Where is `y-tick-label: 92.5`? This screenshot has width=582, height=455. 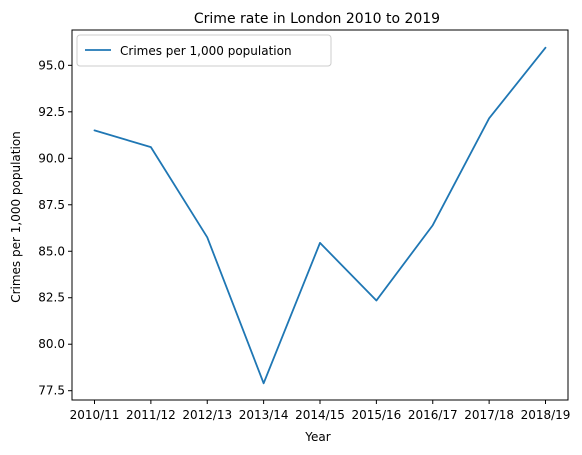
y-tick-label: 92.5 is located at coordinates (51, 112).